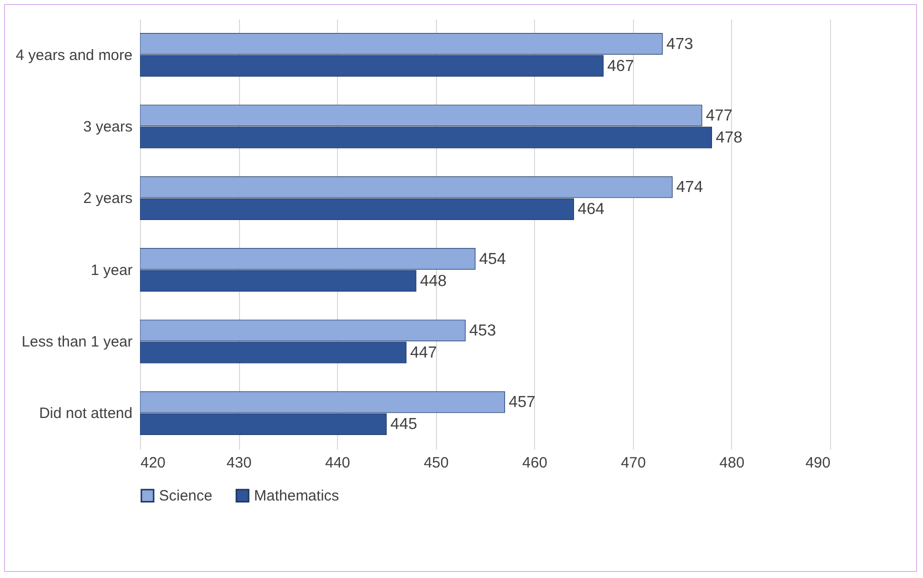  What do you see at coordinates (817, 463) in the screenshot?
I see `x-tick-label: 490` at bounding box center [817, 463].